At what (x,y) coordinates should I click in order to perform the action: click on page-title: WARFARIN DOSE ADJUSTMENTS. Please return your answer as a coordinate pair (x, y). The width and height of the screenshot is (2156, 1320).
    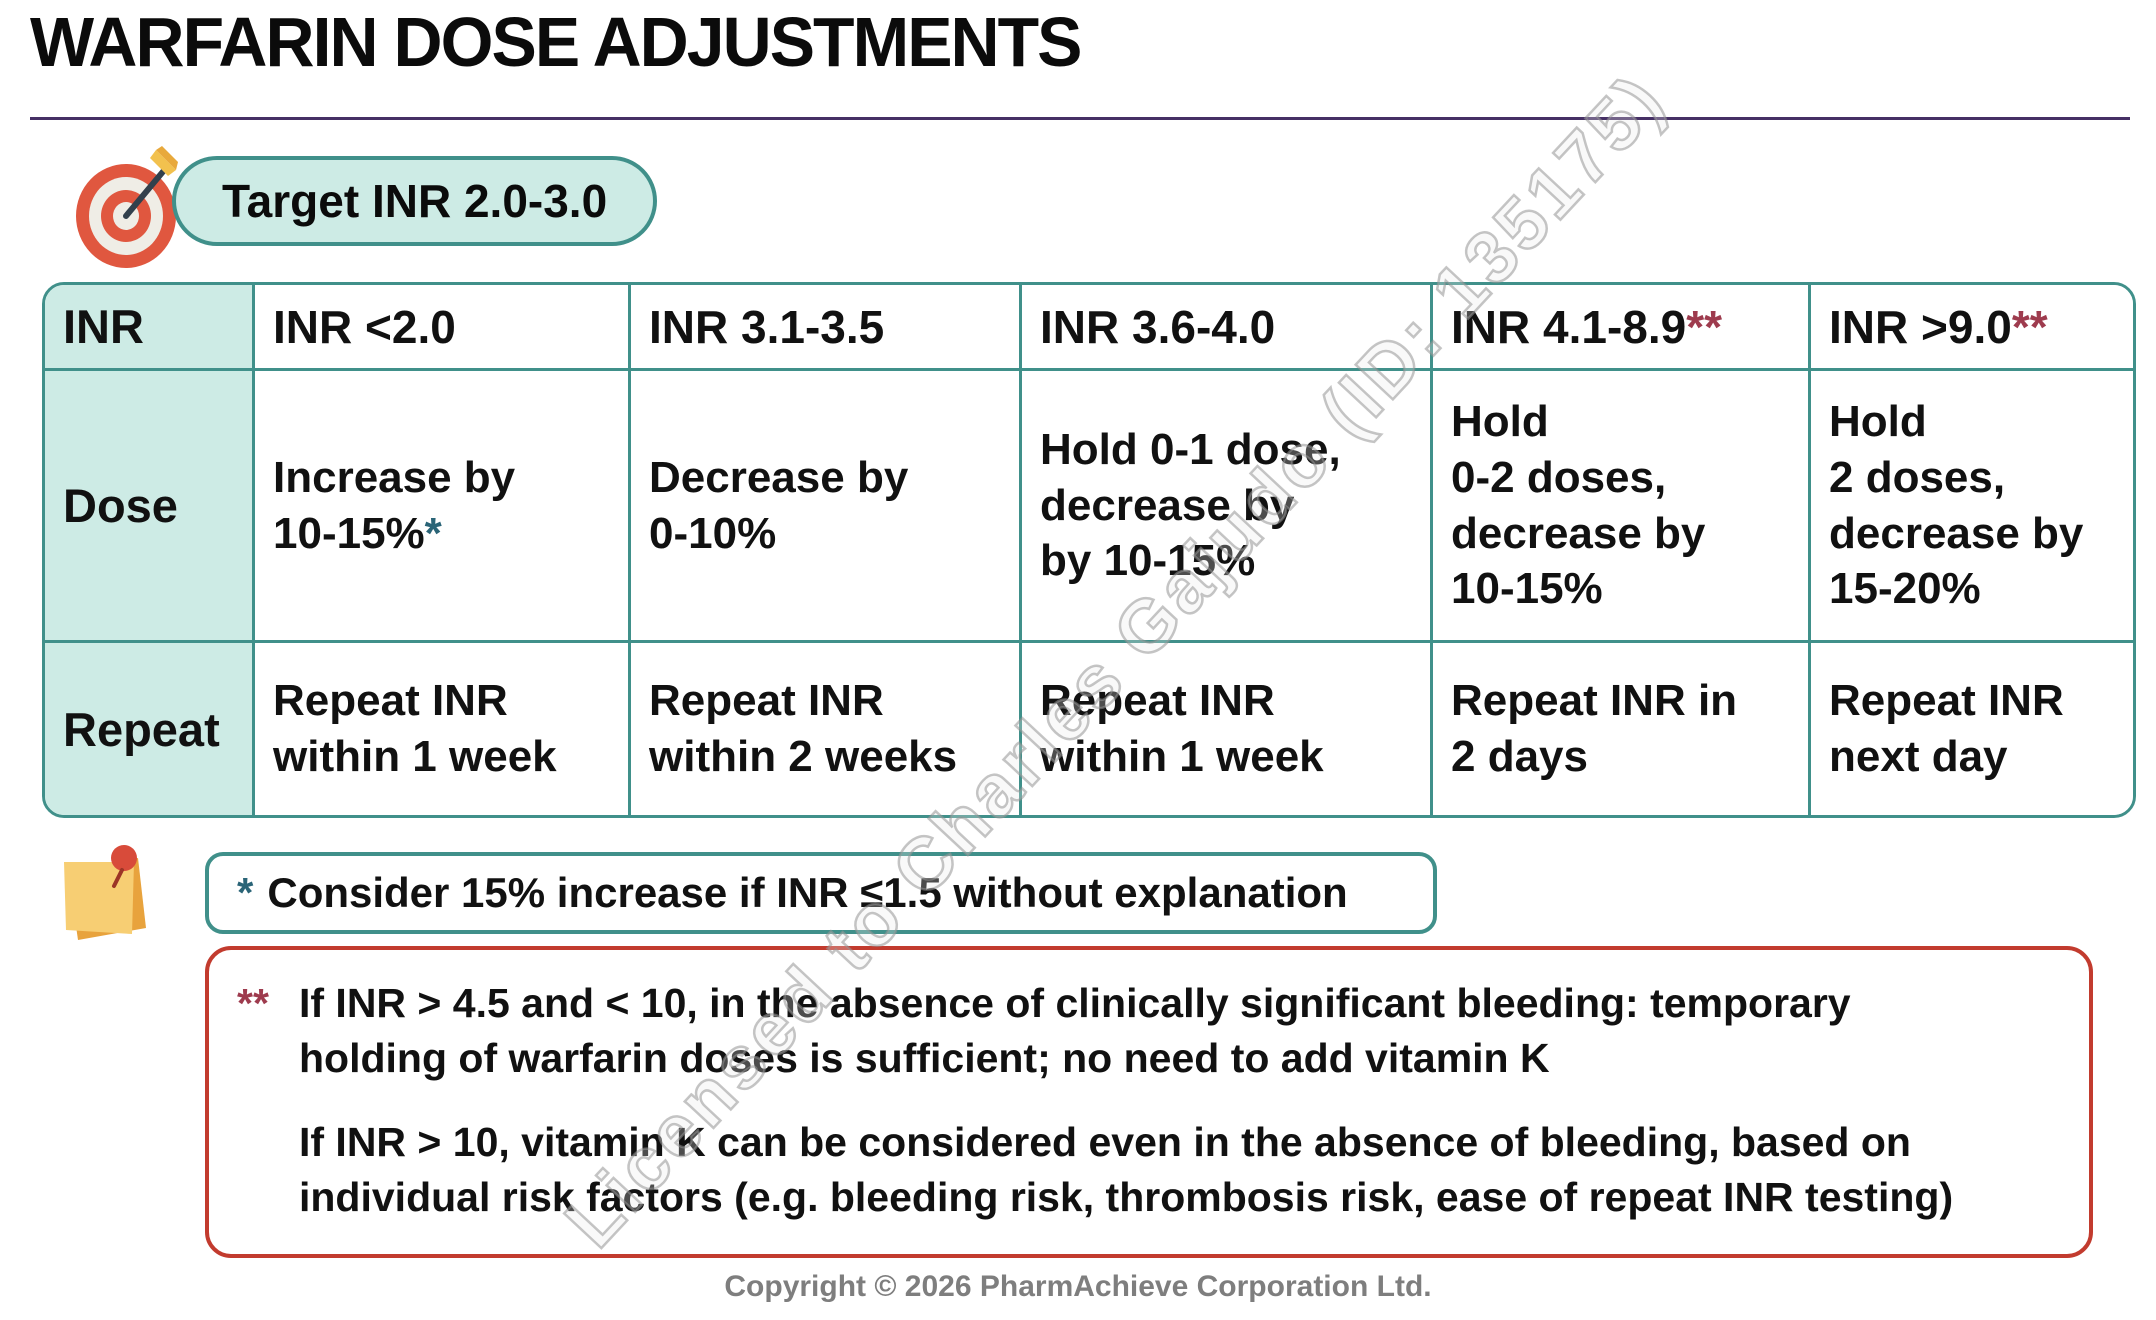
    Looking at the image, I should click on (556, 42).